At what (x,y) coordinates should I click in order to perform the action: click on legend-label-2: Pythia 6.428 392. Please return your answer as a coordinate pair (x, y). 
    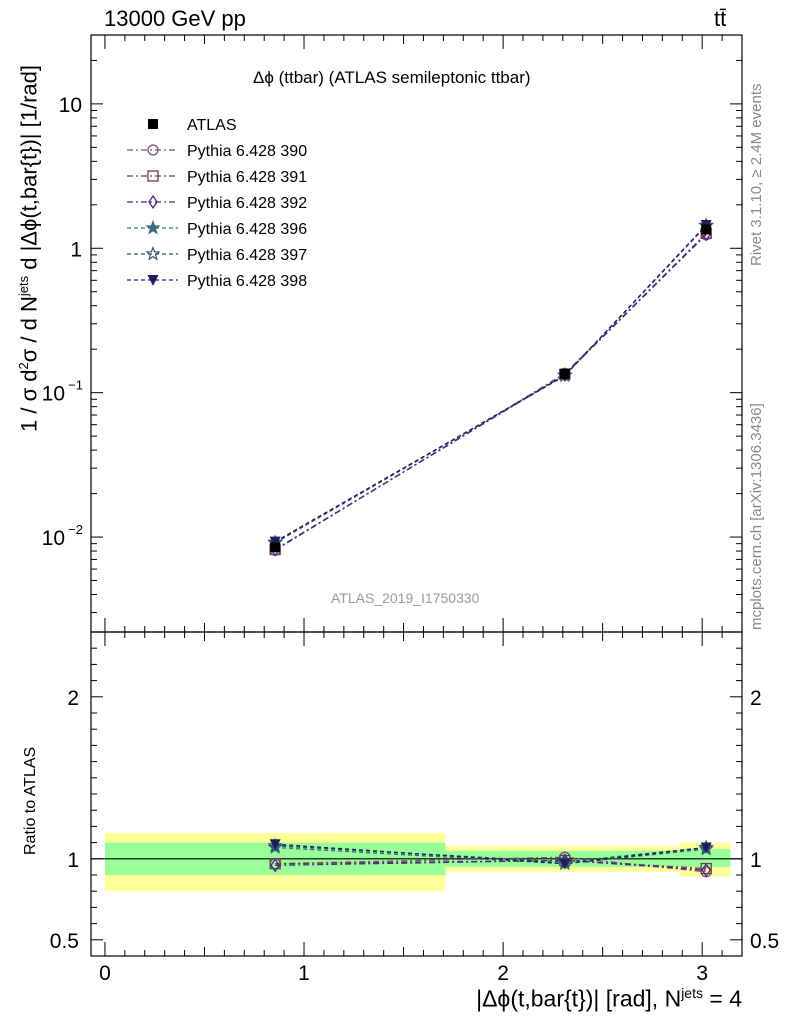
    Looking at the image, I should click on (247, 203).